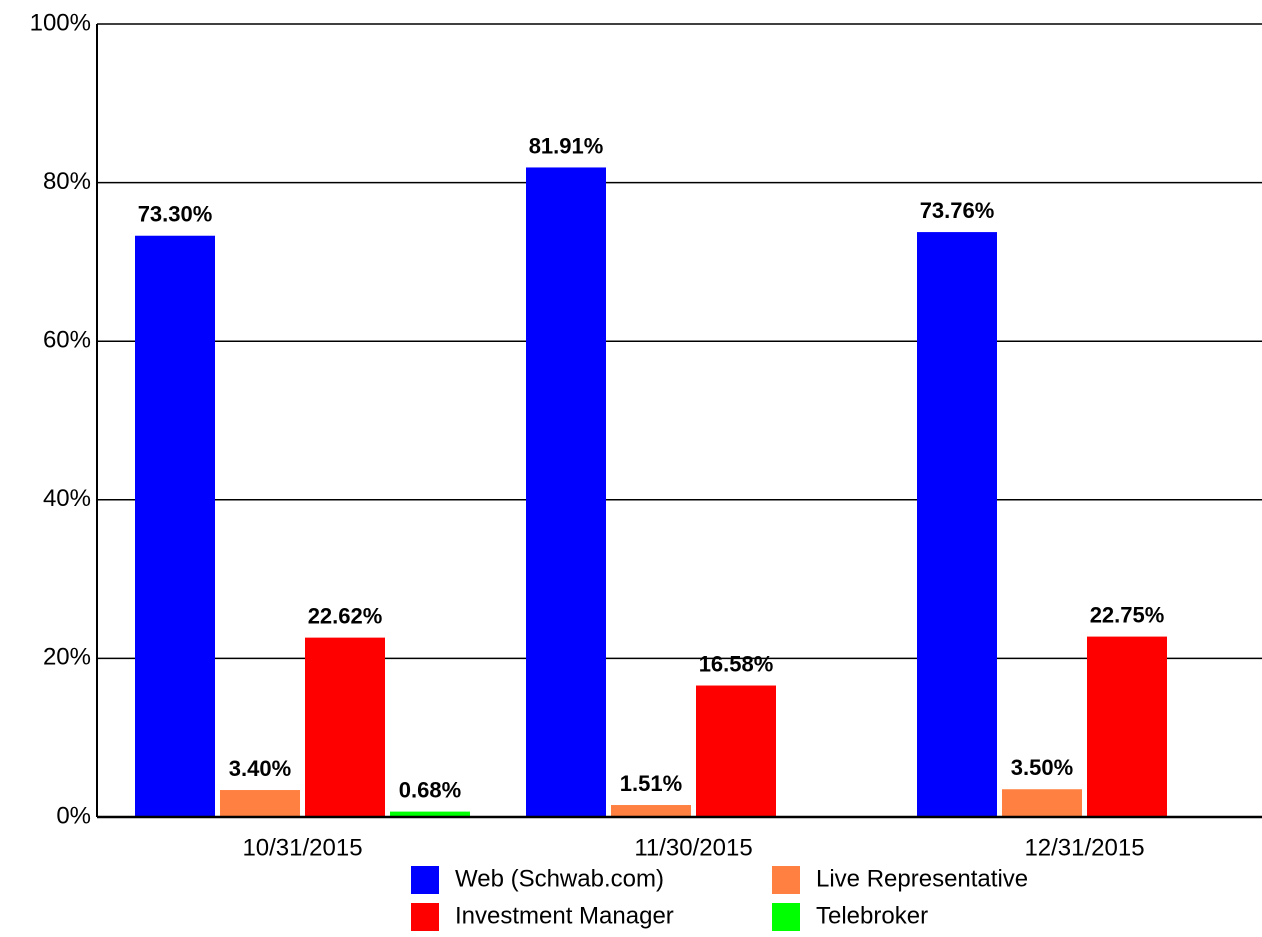  I want to click on legend-label: Web (Schwab.com), so click(559, 878).